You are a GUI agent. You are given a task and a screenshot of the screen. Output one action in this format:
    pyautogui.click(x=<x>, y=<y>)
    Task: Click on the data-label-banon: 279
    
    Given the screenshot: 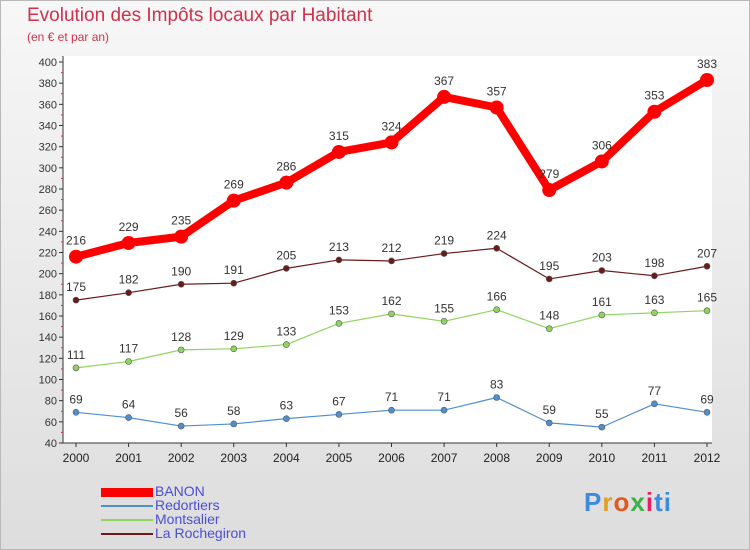 What is the action you would take?
    pyautogui.click(x=549, y=174)
    